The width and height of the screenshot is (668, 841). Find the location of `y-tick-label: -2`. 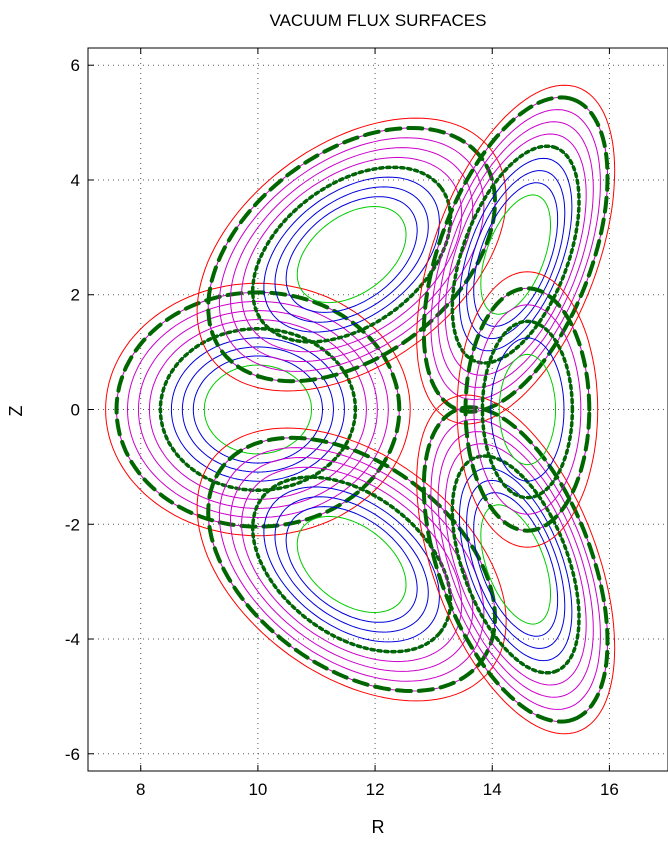

y-tick-label: -2 is located at coordinates (72, 524).